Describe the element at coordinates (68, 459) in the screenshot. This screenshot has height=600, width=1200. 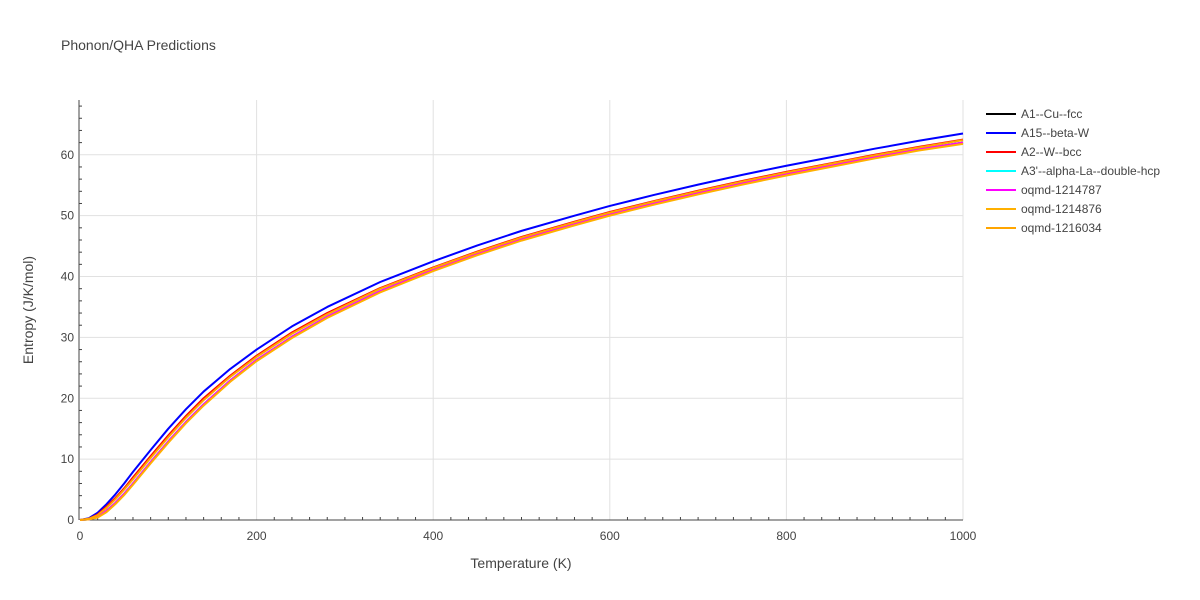
I see `y-tick-label: 10` at that location.